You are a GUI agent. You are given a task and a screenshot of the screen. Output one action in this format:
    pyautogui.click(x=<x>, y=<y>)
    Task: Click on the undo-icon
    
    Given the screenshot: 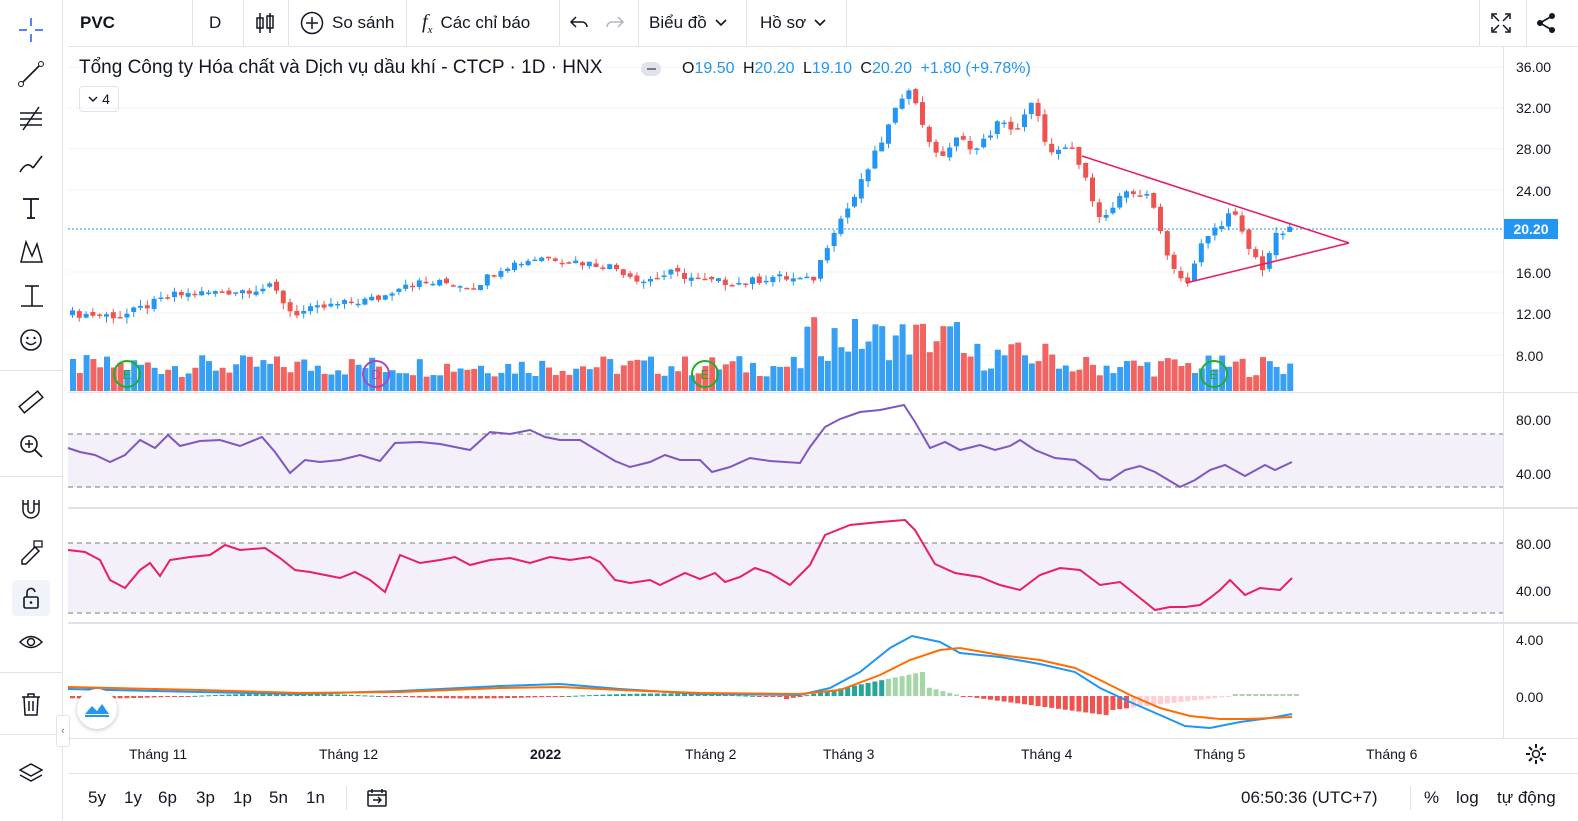 What is the action you would take?
    pyautogui.click(x=579, y=23)
    